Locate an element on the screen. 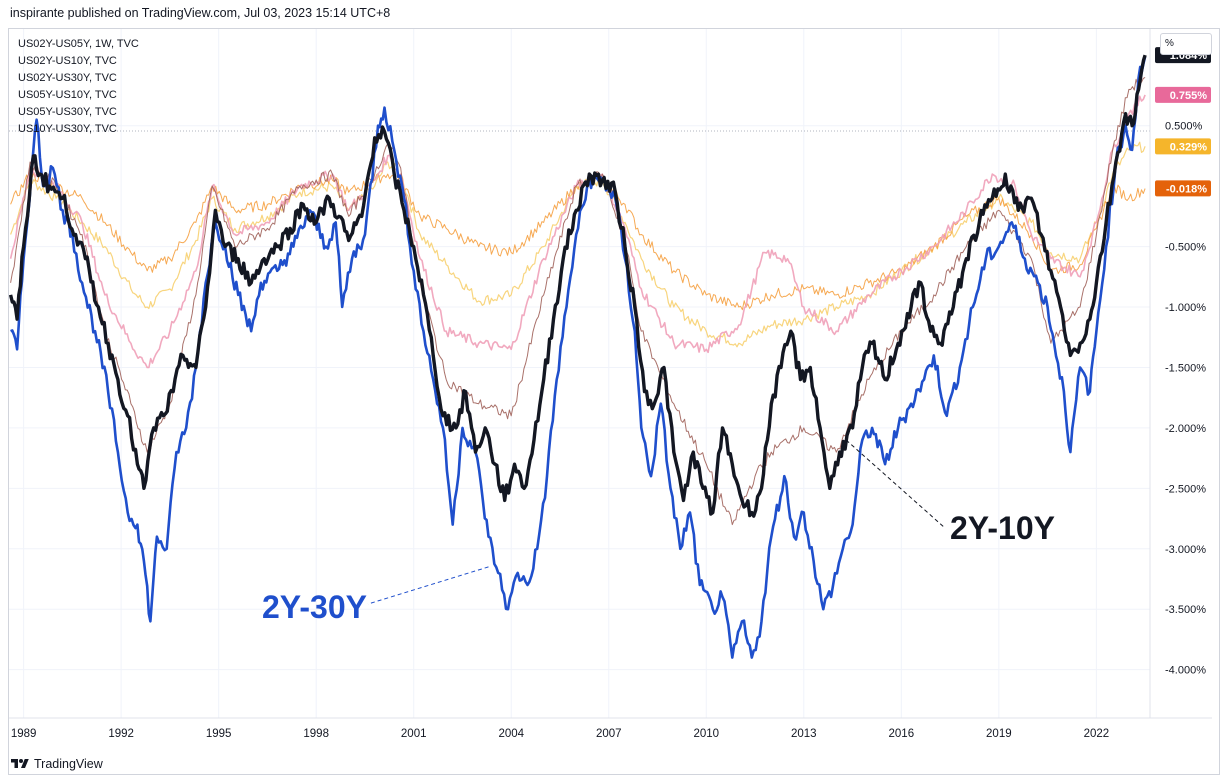  x-tick-label: 2022 is located at coordinates (1097, 734).